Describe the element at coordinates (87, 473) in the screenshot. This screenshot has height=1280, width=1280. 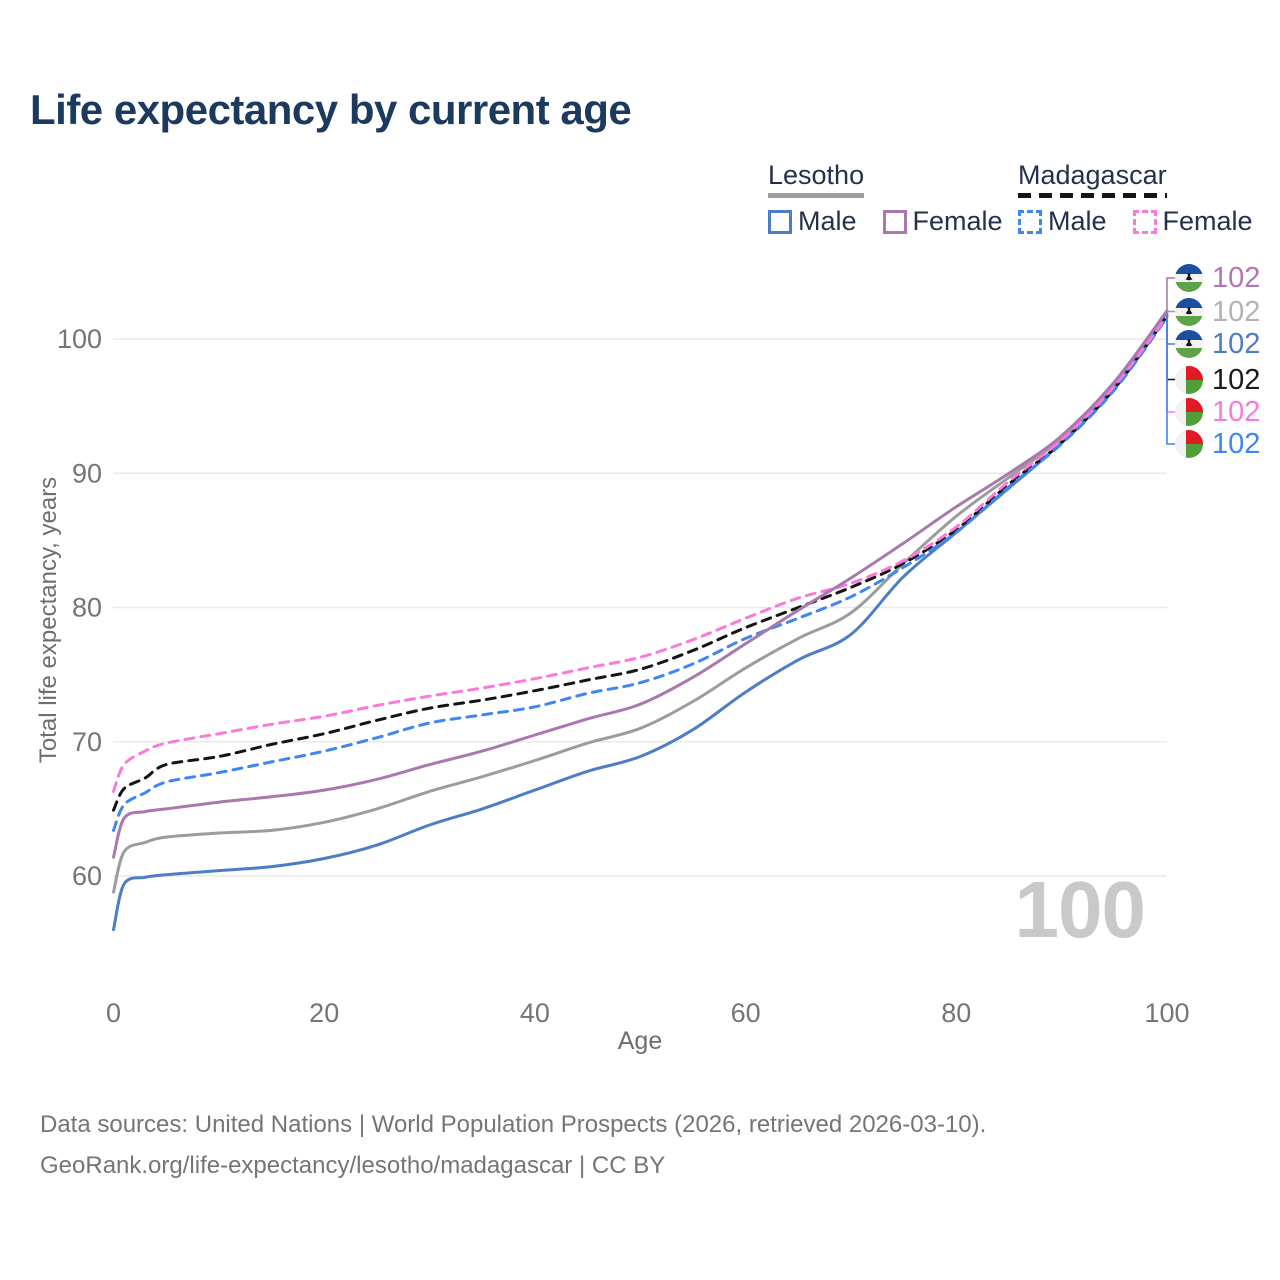
I see `y-tick-label: 90` at that location.